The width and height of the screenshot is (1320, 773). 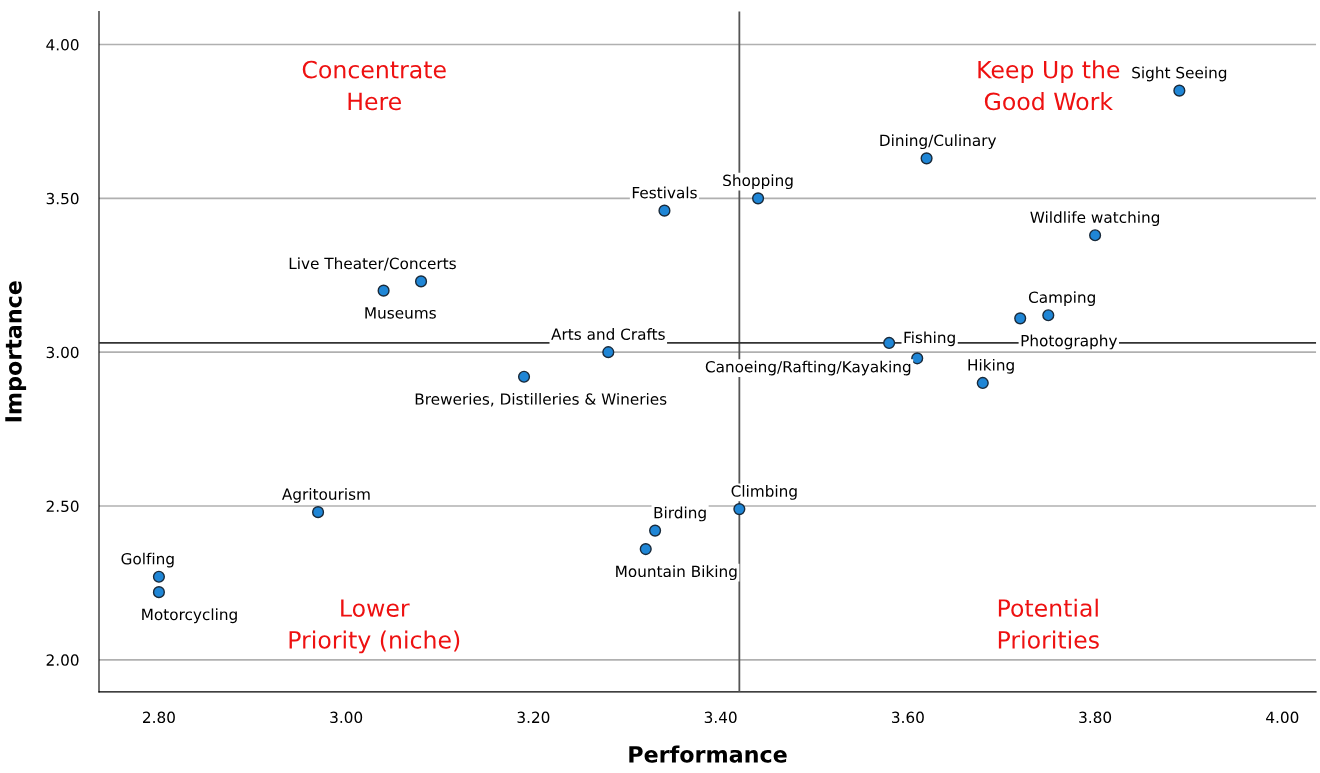 I want to click on annotation: Mountain Biking, so click(x=676, y=573).